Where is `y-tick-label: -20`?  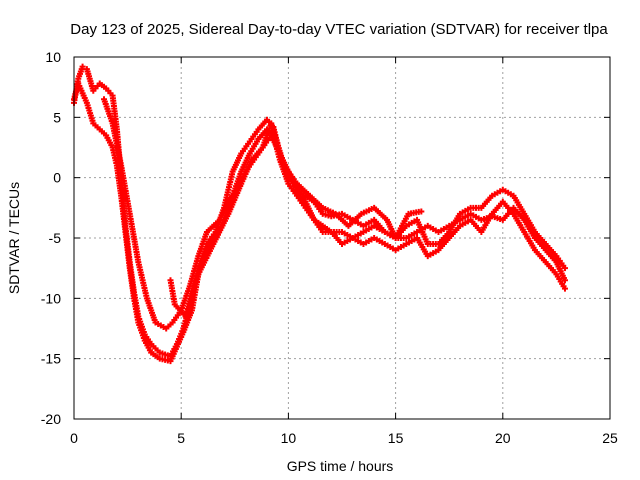
y-tick-label: -20 is located at coordinates (51, 419).